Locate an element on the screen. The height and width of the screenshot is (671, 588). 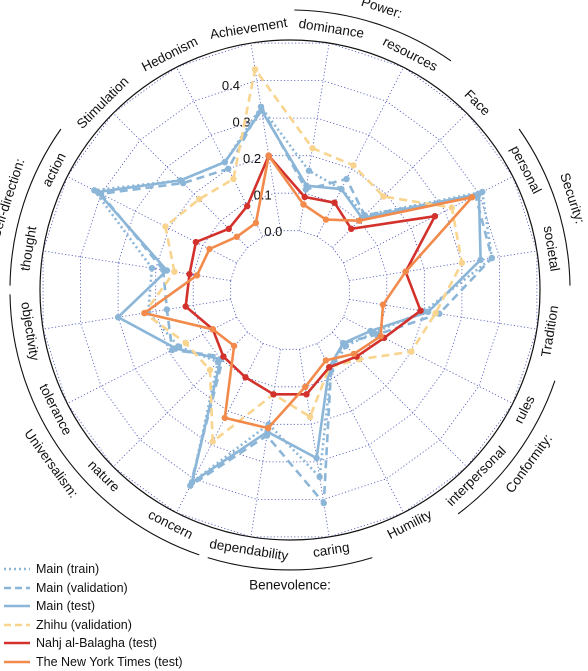
radial-tick-label: 0.3 is located at coordinates (241, 121).